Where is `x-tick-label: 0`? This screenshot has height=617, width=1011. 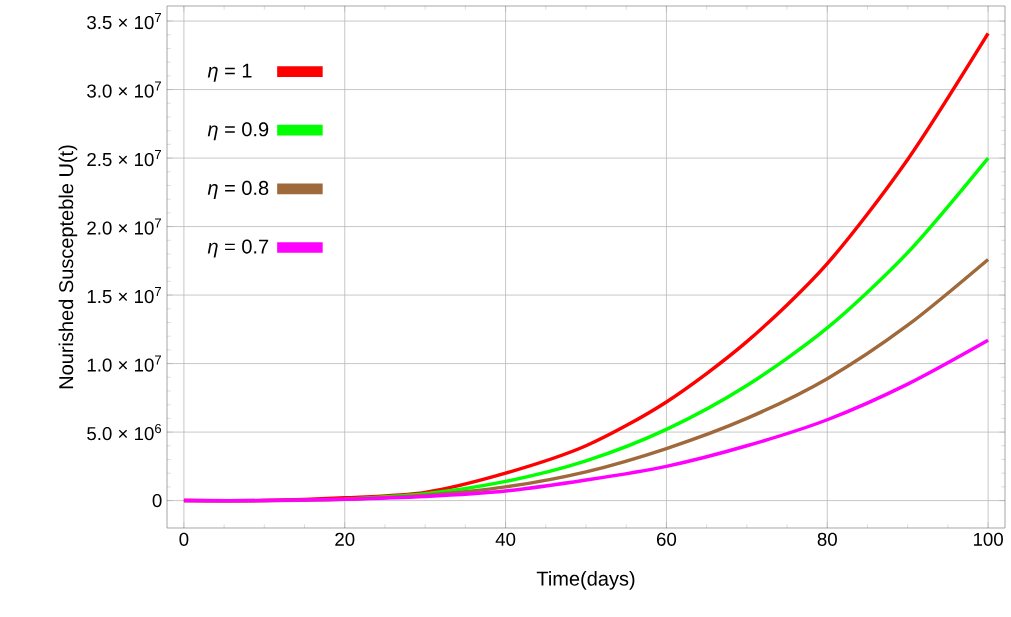
x-tick-label: 0 is located at coordinates (184, 539).